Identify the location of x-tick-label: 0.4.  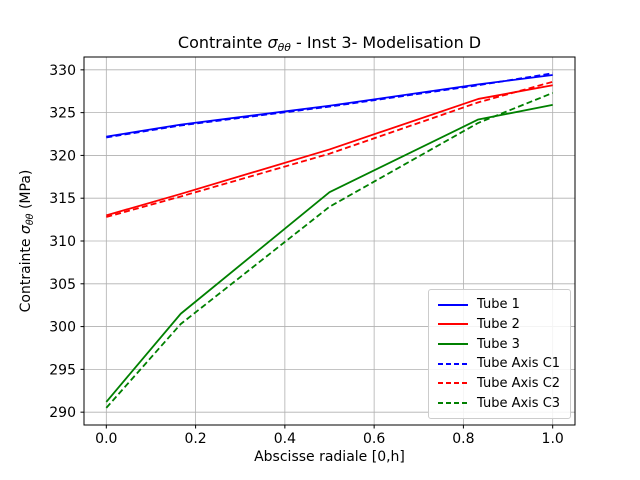
(285, 439).